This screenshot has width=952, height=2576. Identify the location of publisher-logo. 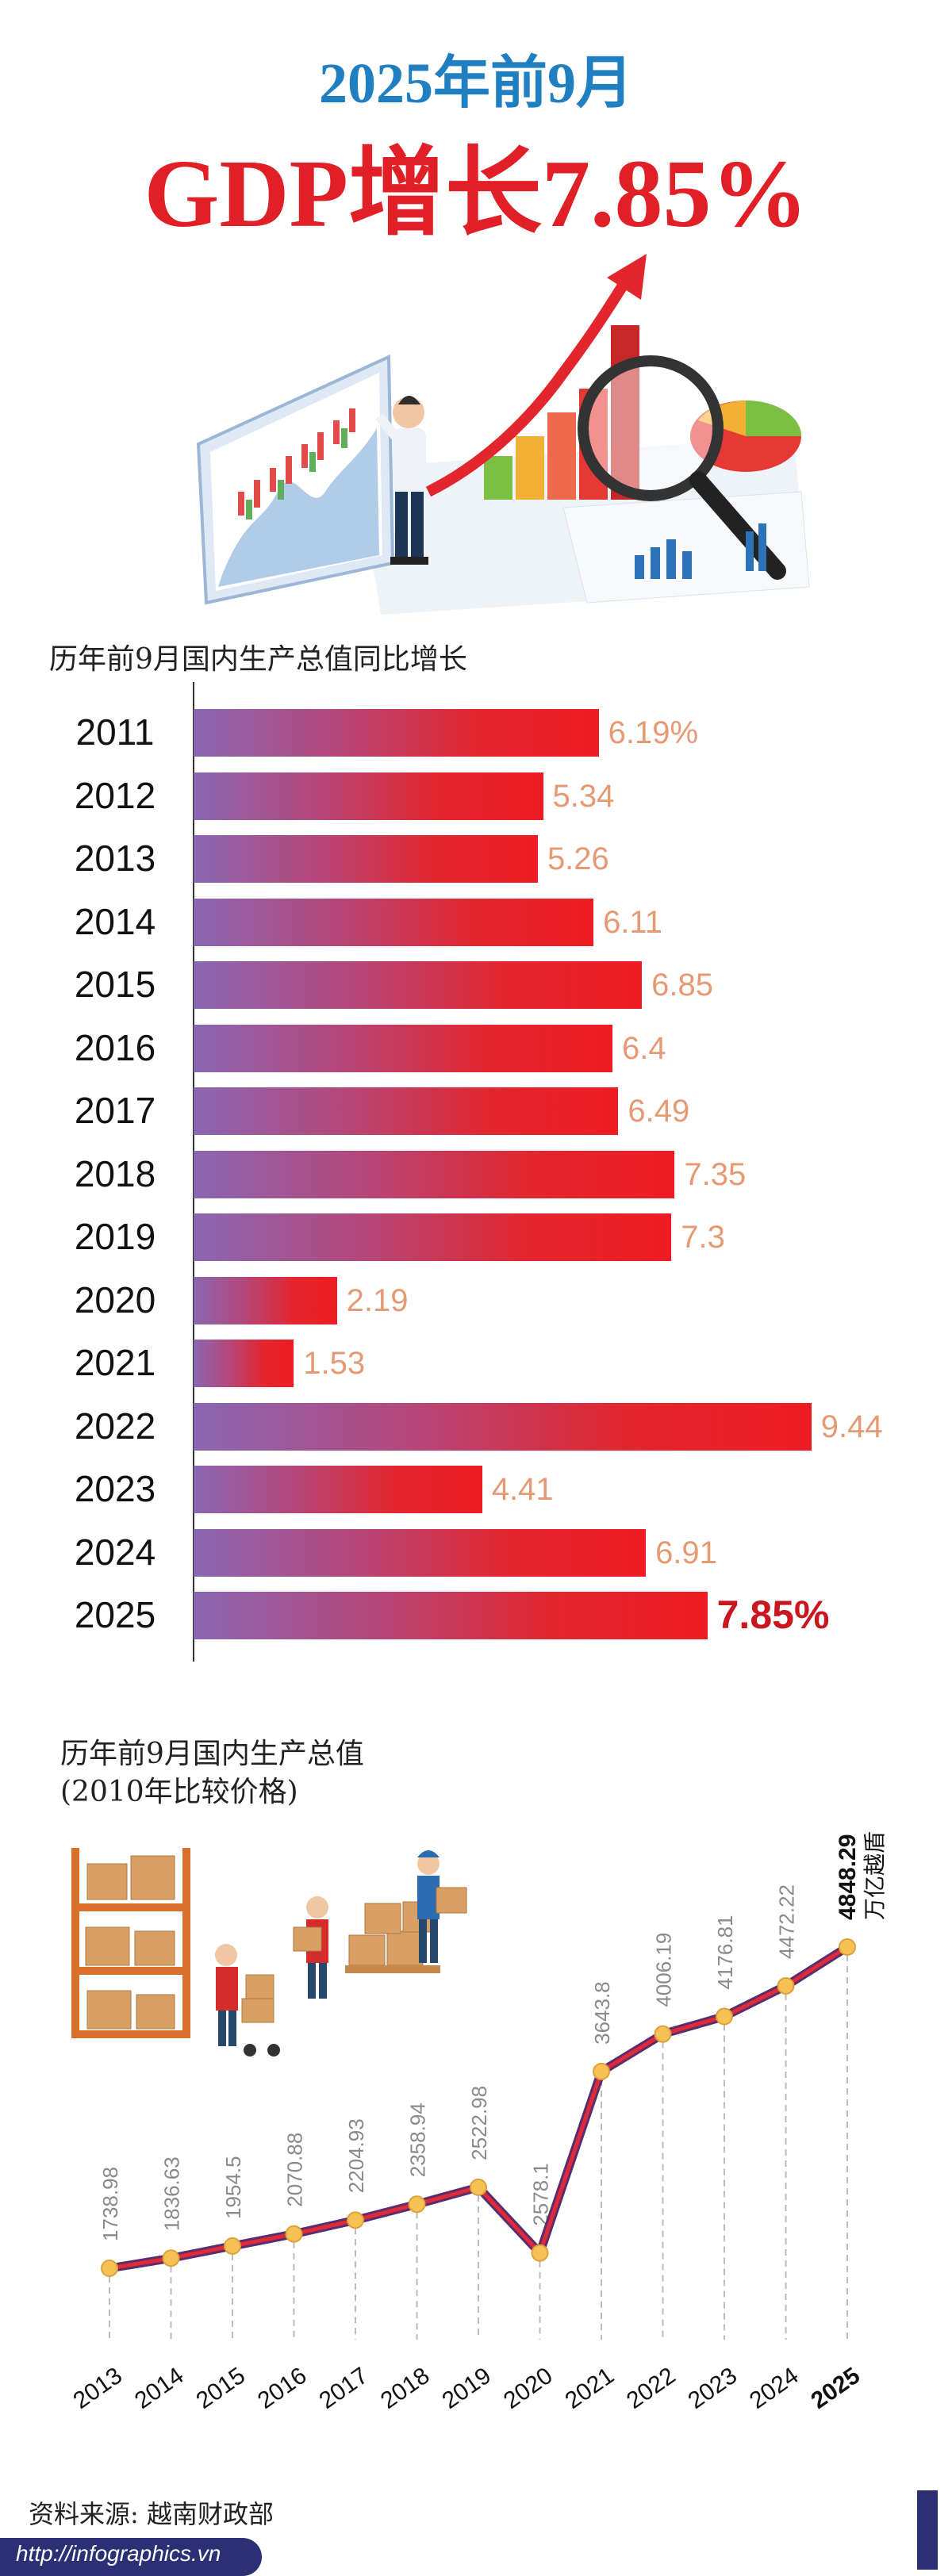
(927, 2530).